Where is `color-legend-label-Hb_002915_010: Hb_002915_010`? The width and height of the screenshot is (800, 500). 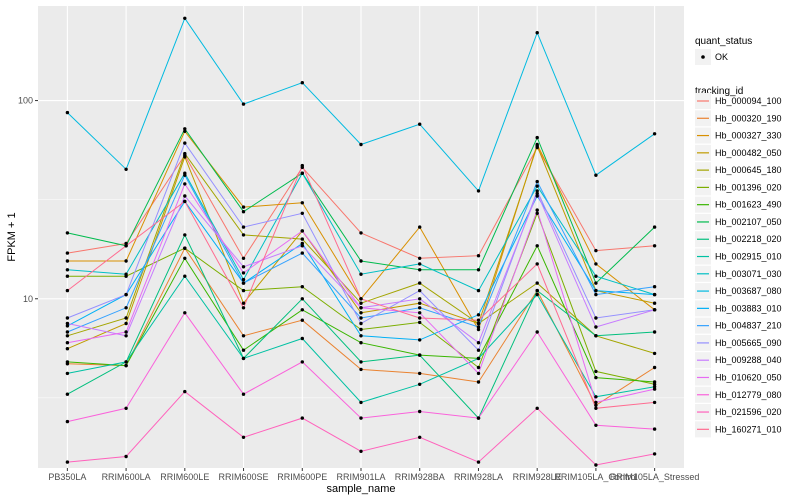
color-legend-label-Hb_002915_010: Hb_002915_010 is located at coordinates (748, 257).